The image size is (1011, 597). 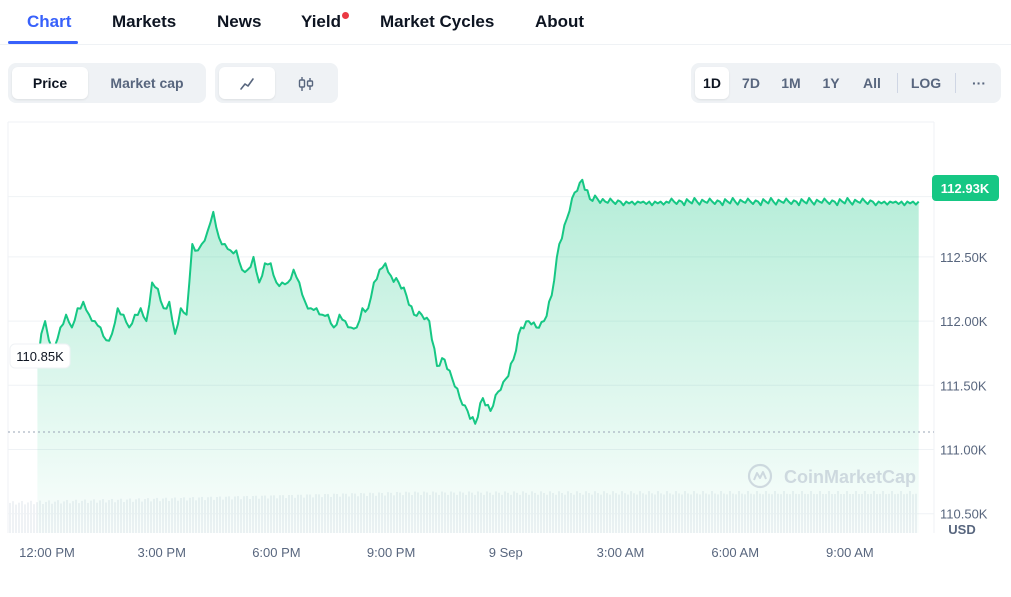 What do you see at coordinates (760, 476) in the screenshot?
I see `coinmarketcap-logo-icon` at bounding box center [760, 476].